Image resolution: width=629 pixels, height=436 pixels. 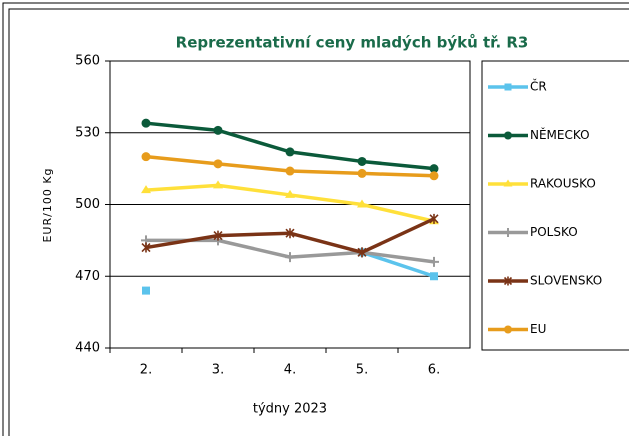 I want to click on series-line, so click(x=398, y=264).